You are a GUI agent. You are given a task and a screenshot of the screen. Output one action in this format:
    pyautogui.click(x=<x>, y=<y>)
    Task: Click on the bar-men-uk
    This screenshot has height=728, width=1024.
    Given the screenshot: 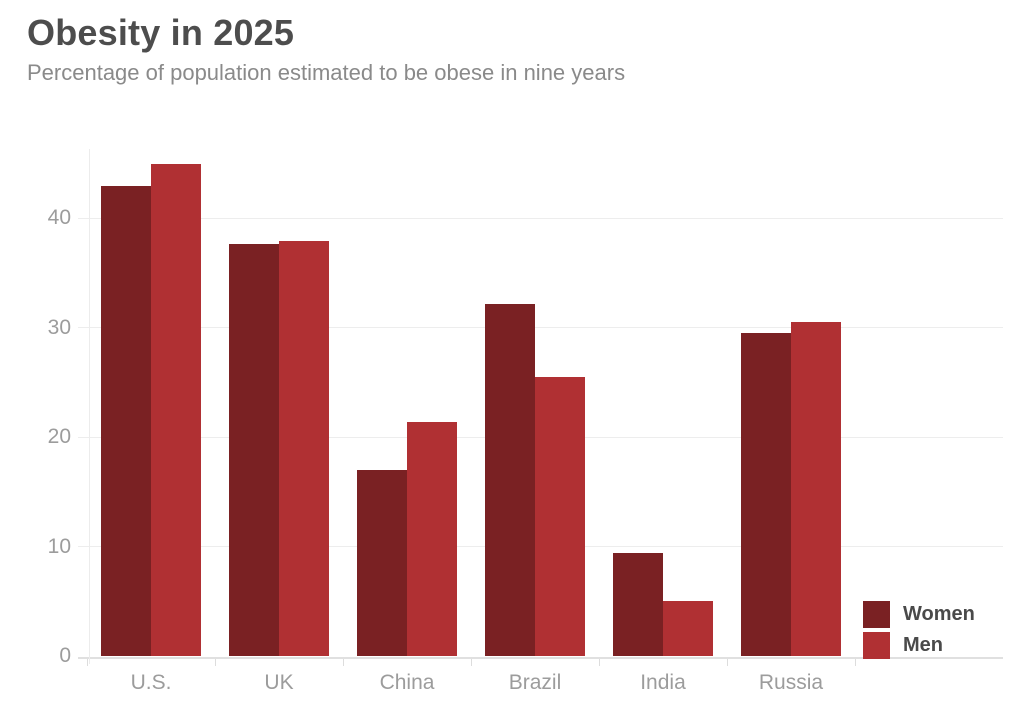 What is the action you would take?
    pyautogui.click(x=304, y=448)
    